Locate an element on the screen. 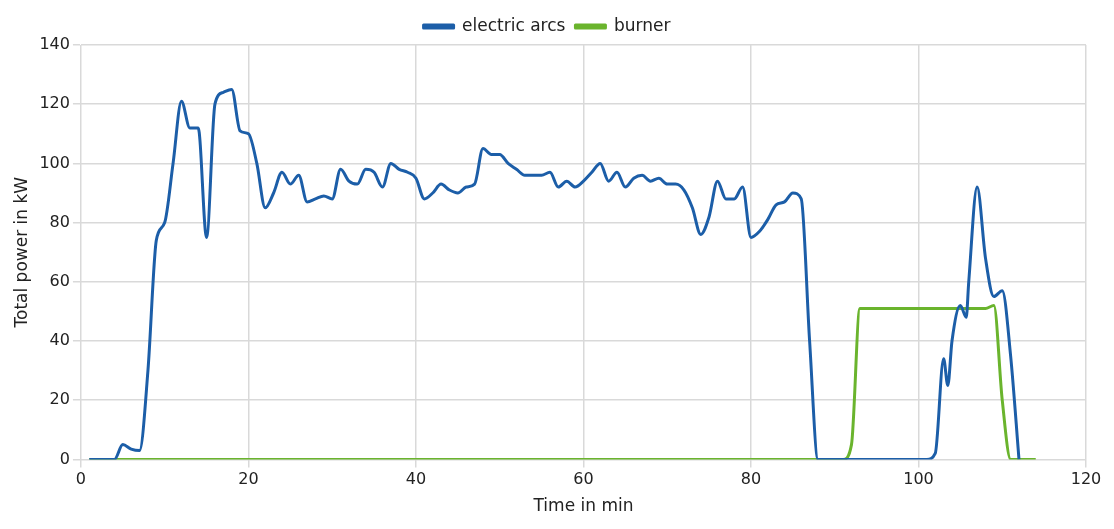 The image size is (1114, 529). y-tick-label: 20 is located at coordinates (59, 399).